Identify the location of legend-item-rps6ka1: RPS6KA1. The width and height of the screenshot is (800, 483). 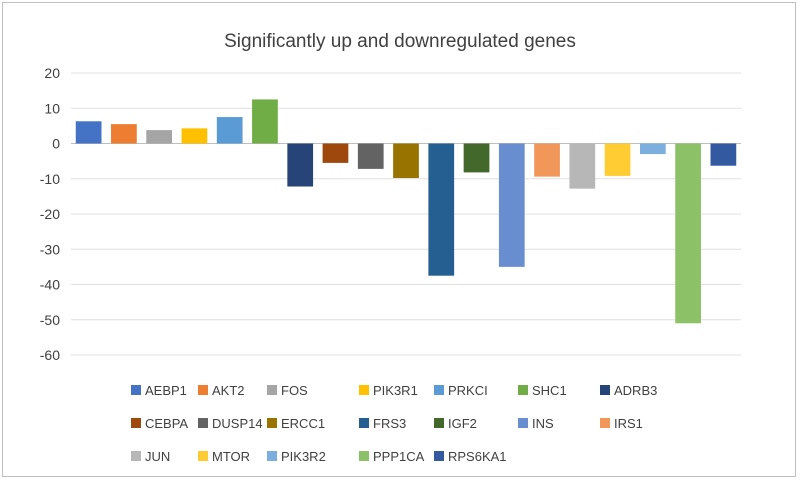
(470, 456).